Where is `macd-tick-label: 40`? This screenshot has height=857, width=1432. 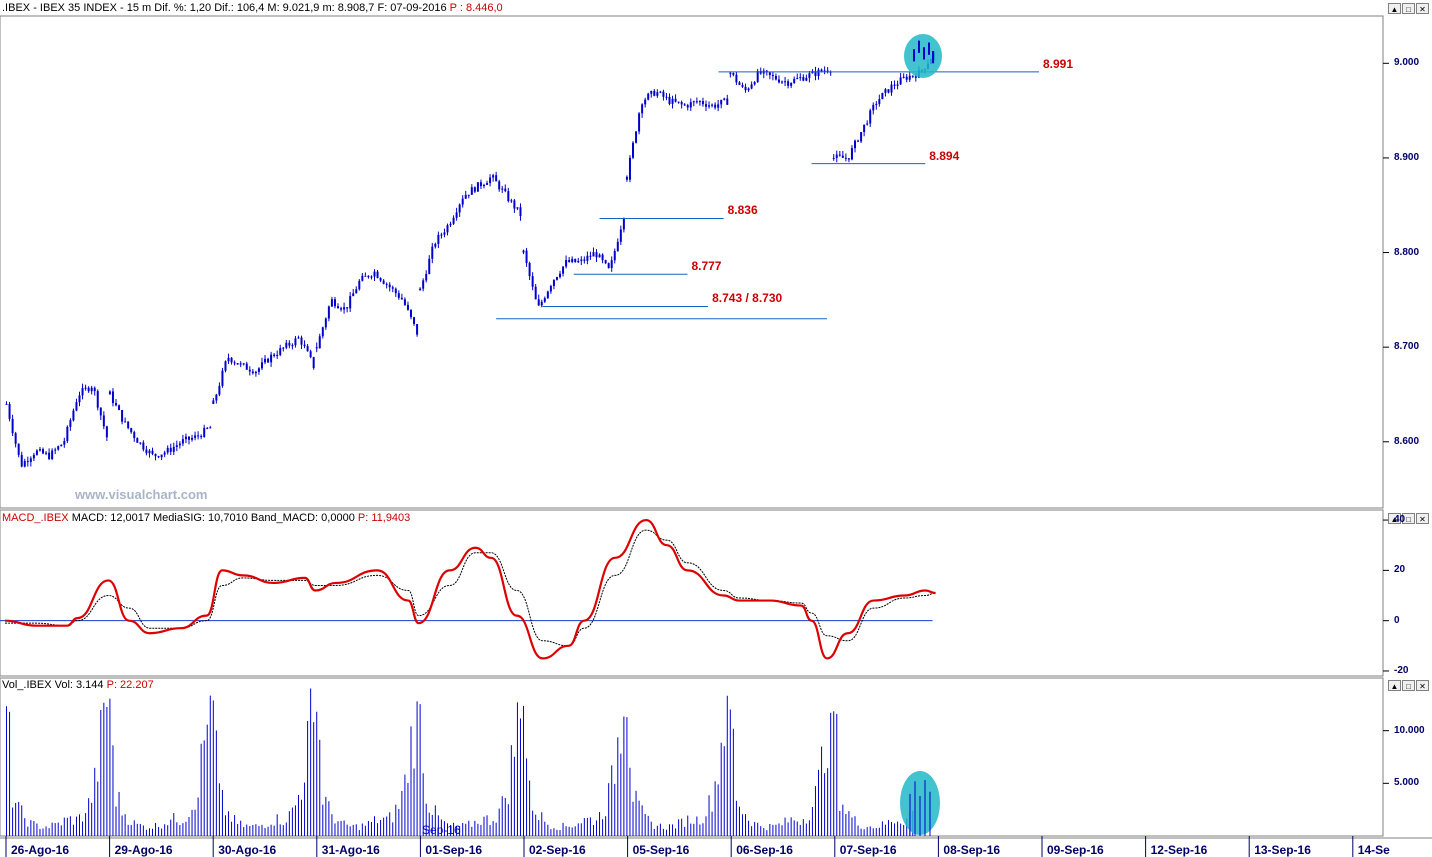 macd-tick-label: 40 is located at coordinates (1400, 520).